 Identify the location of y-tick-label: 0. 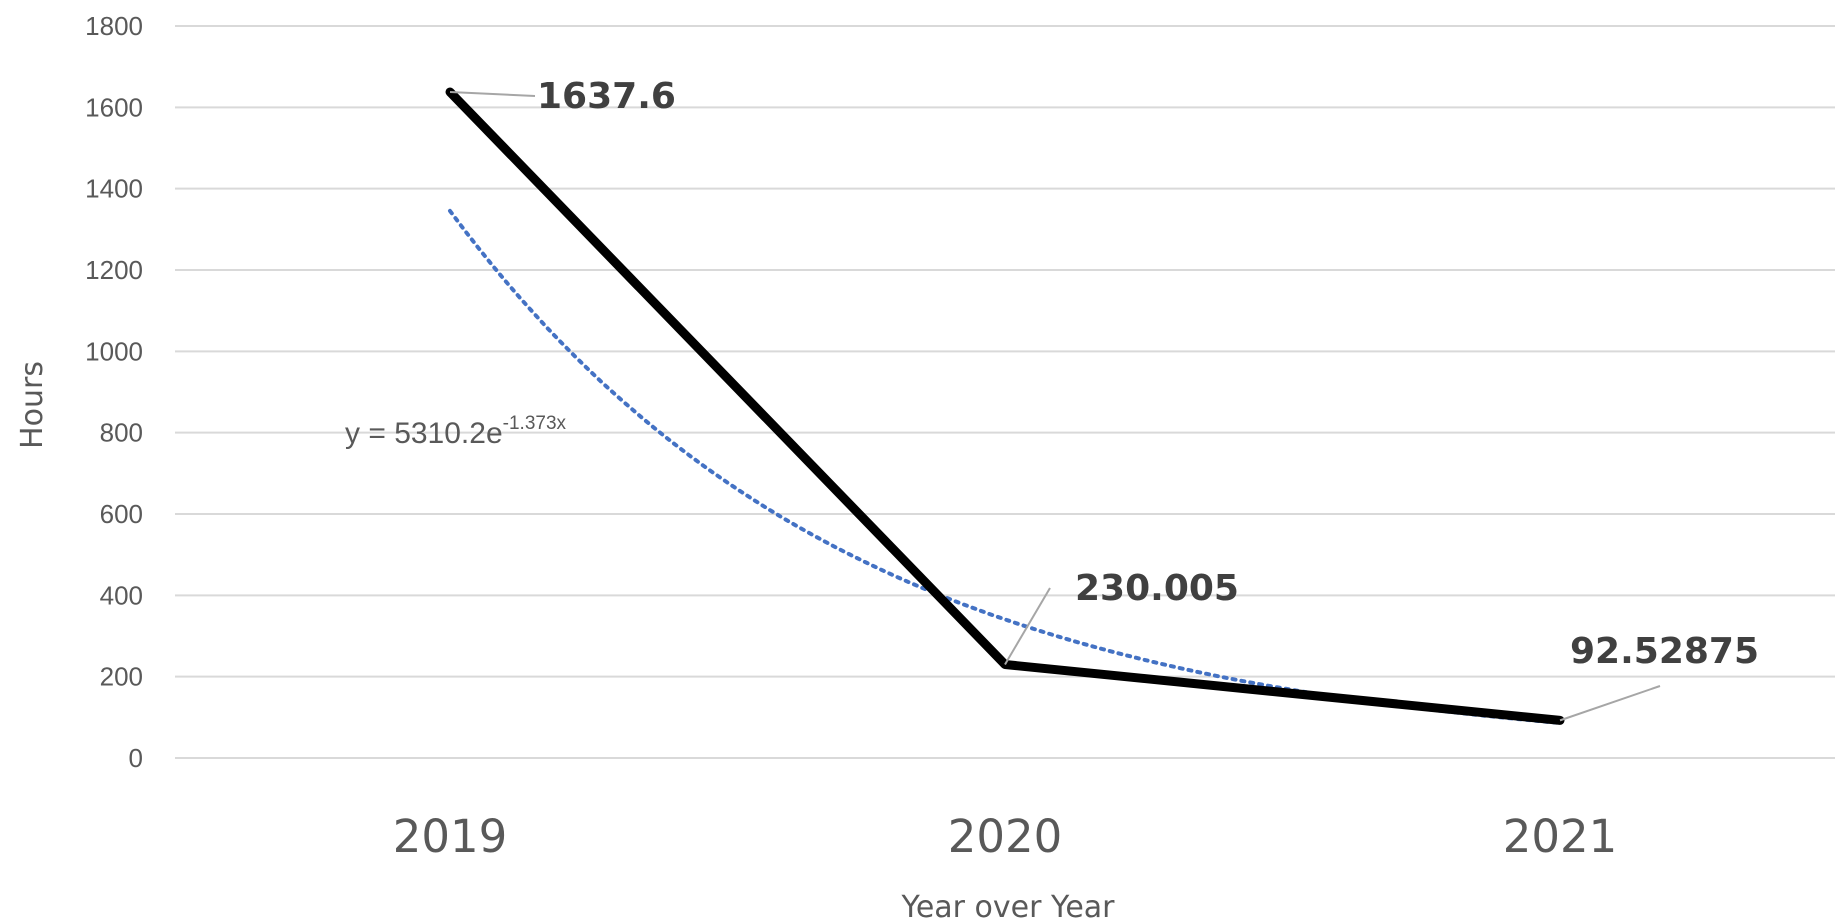
(136, 758).